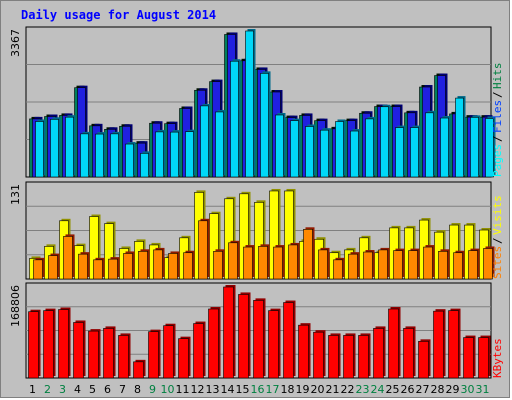  Describe the element at coordinates (243, 389) in the screenshot. I see `x-tick-label-day-15: 15` at that location.